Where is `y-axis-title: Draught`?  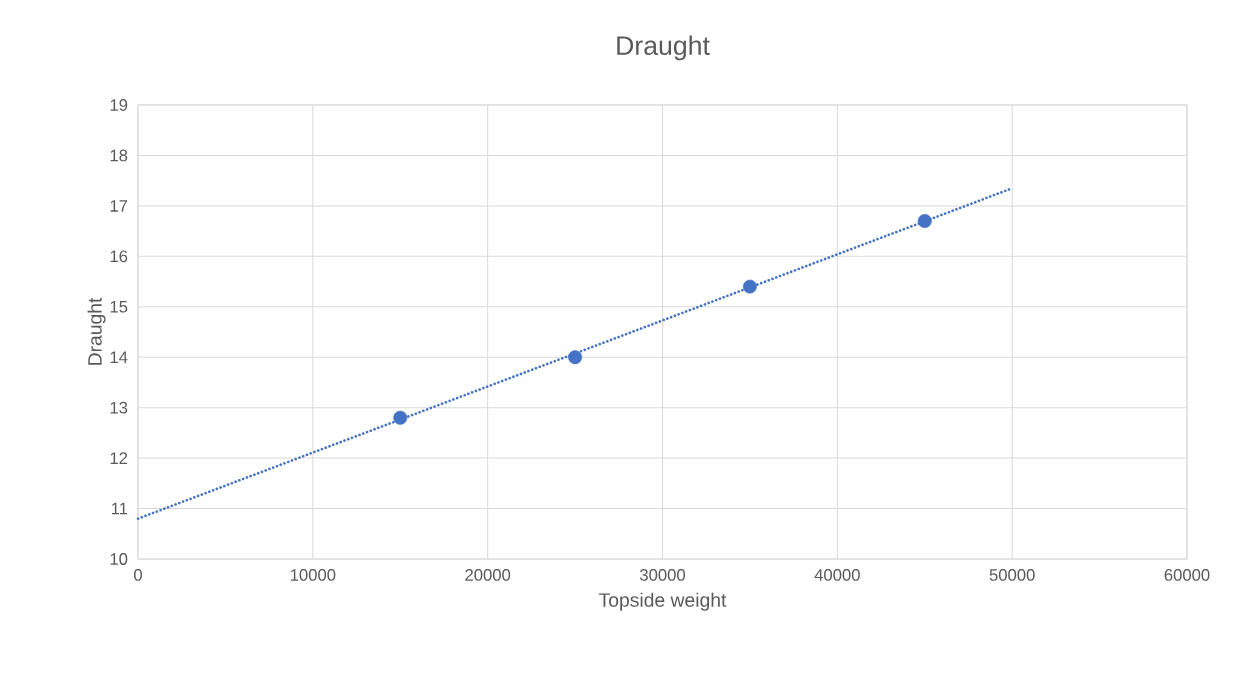
y-axis-title: Draught is located at coordinates (96, 331).